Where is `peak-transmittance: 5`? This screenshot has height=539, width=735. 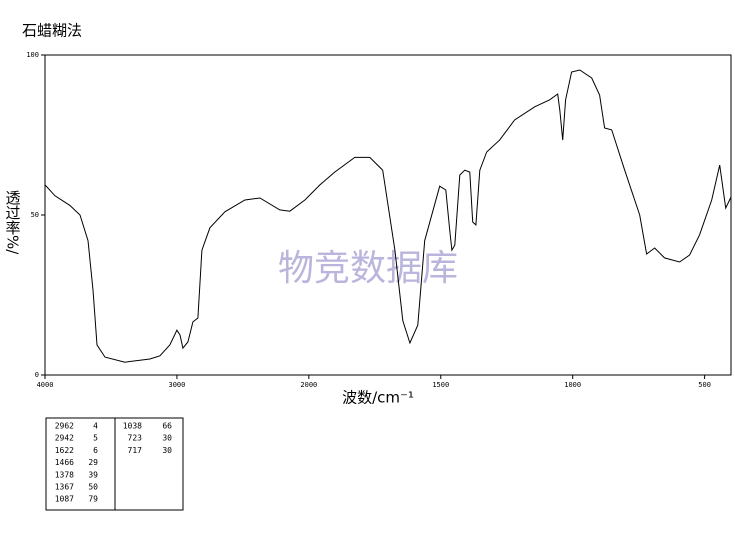
peak-transmittance: 5 is located at coordinates (95, 438).